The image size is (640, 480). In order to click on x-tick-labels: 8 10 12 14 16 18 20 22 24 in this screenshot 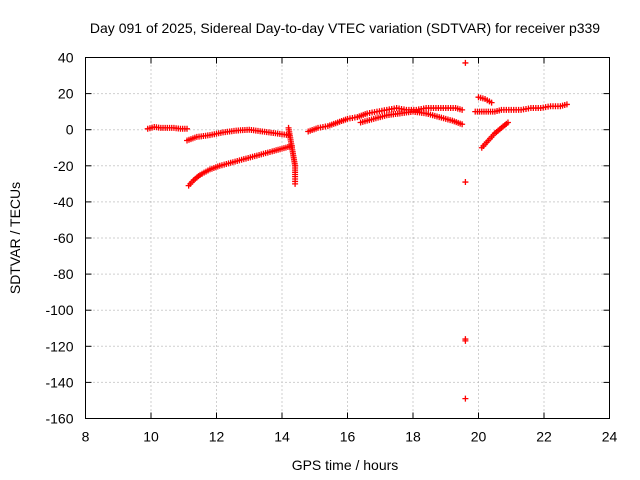, I will do `click(350, 437)`.